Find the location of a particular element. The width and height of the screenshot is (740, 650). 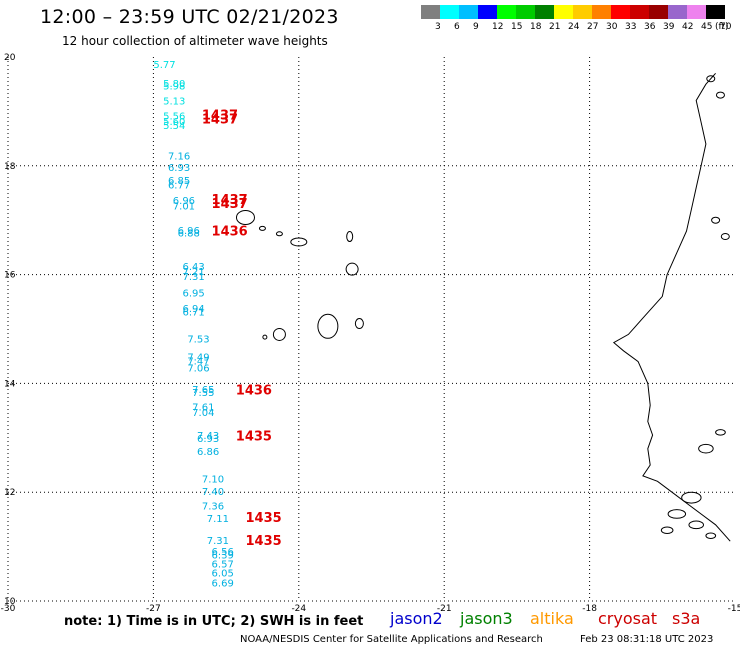

x-tick-label: -18 is located at coordinates (589, 609).